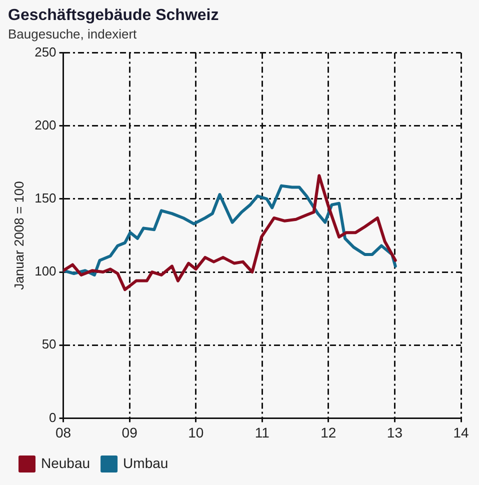 This screenshot has height=485, width=479. Describe the element at coordinates (45, 198) in the screenshot. I see `y-tick-label: 150` at that location.